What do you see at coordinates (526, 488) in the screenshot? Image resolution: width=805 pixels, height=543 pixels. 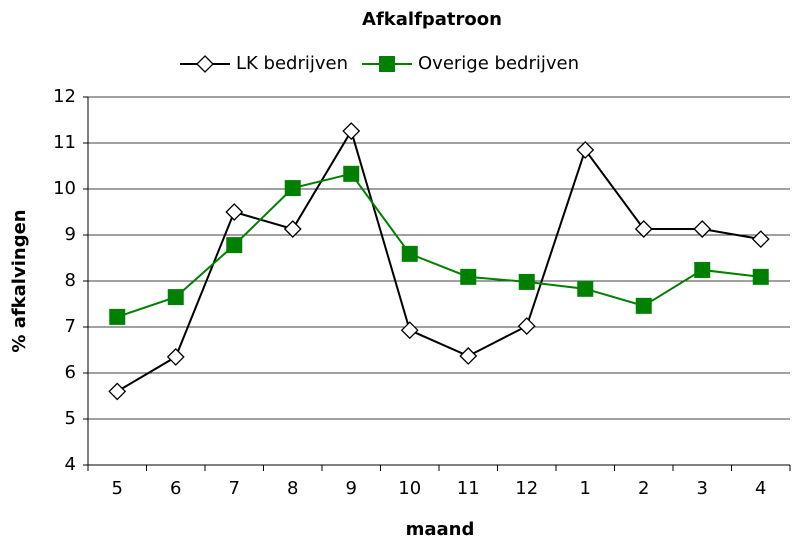 I see `x-tick-label: 12` at bounding box center [526, 488].